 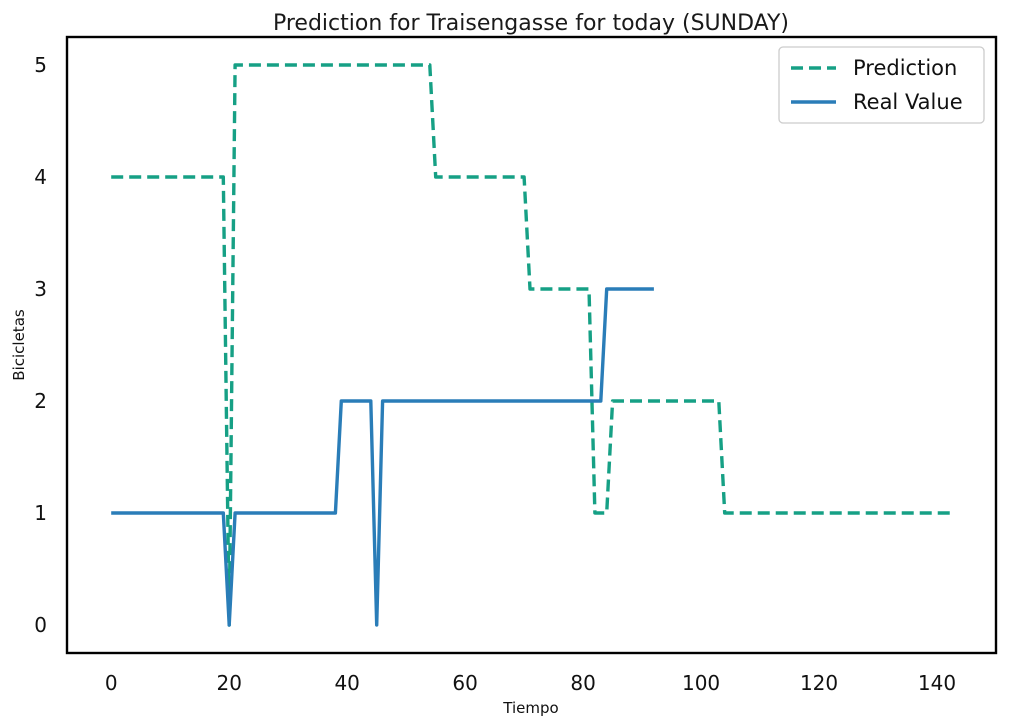 What do you see at coordinates (40, 345) in the screenshot?
I see `y-axis-ticks: 0 1 2 3 4 5` at bounding box center [40, 345].